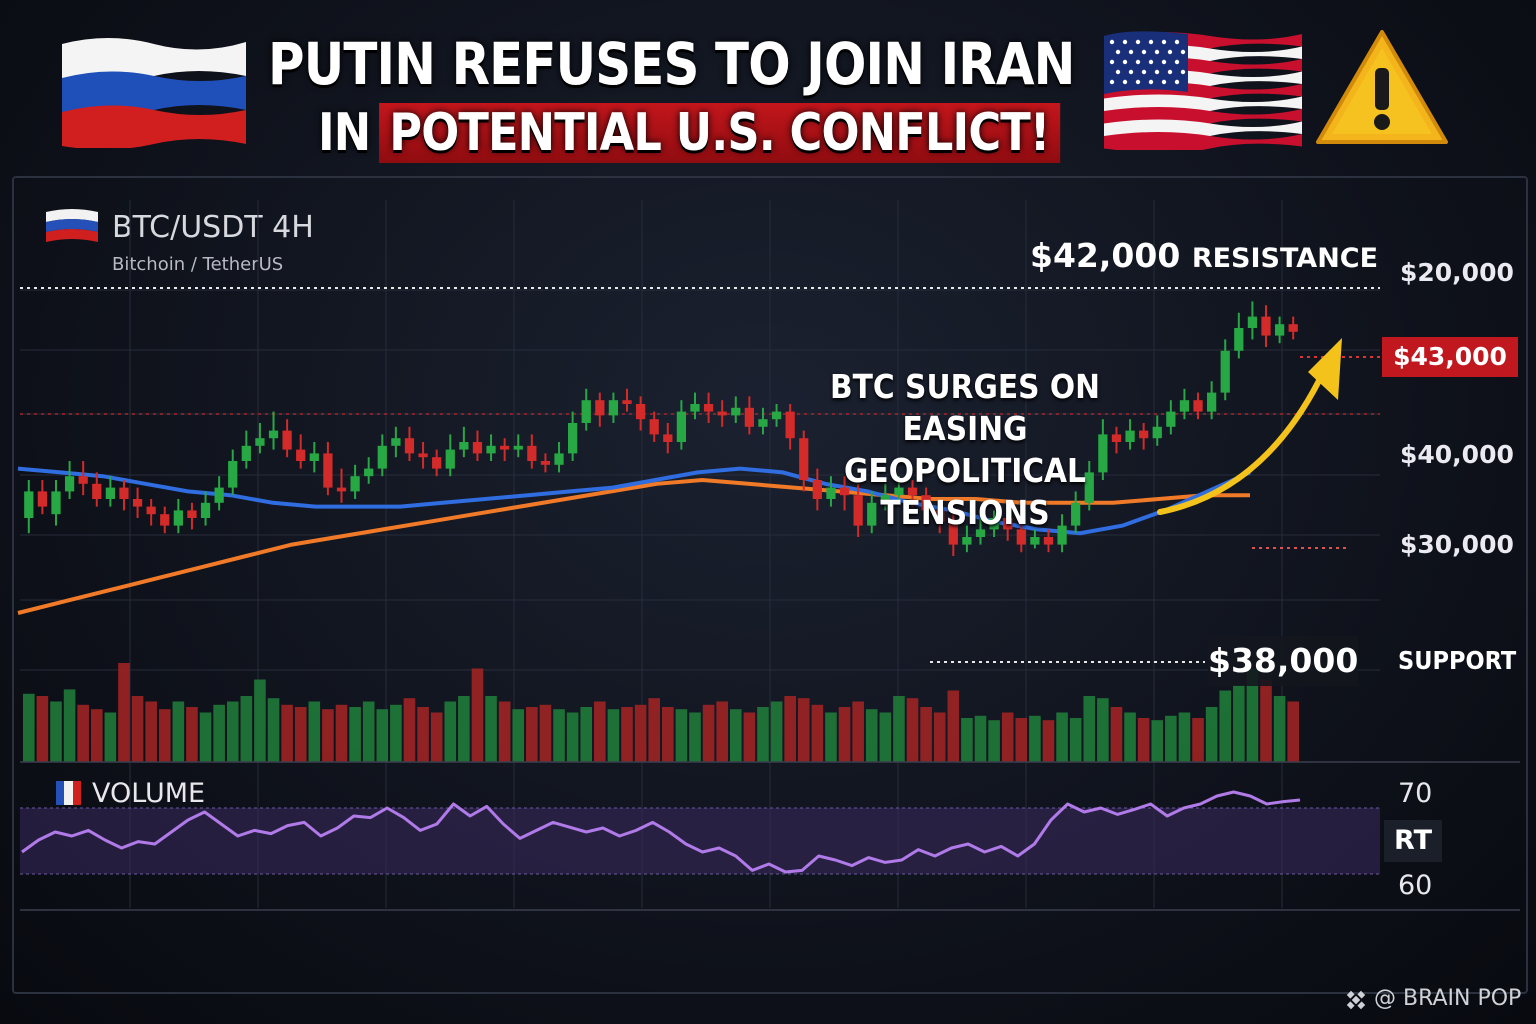  Describe the element at coordinates (965, 491) in the screenshot. I see `annotation-line2: GEOPOLITICAL TENSIONS` at that location.